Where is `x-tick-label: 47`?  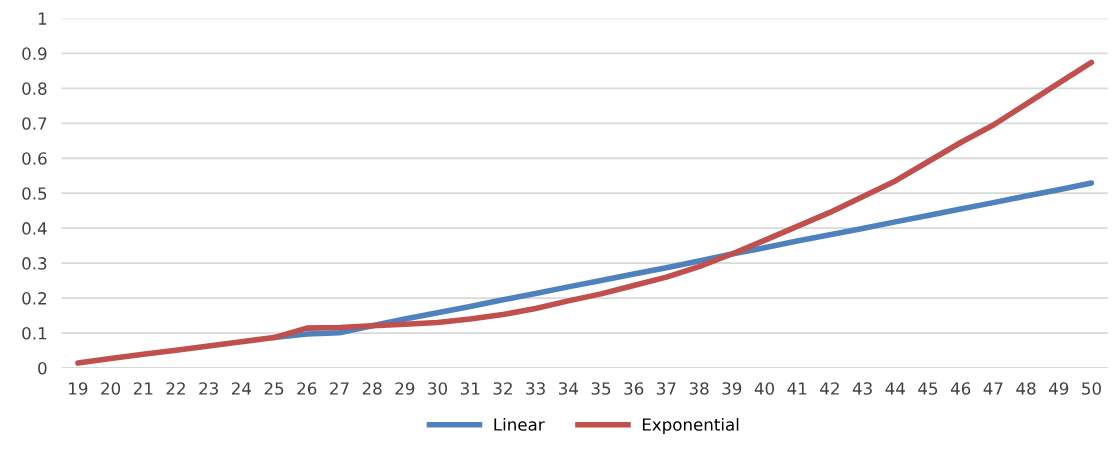
x-tick-label: 47 is located at coordinates (993, 388).